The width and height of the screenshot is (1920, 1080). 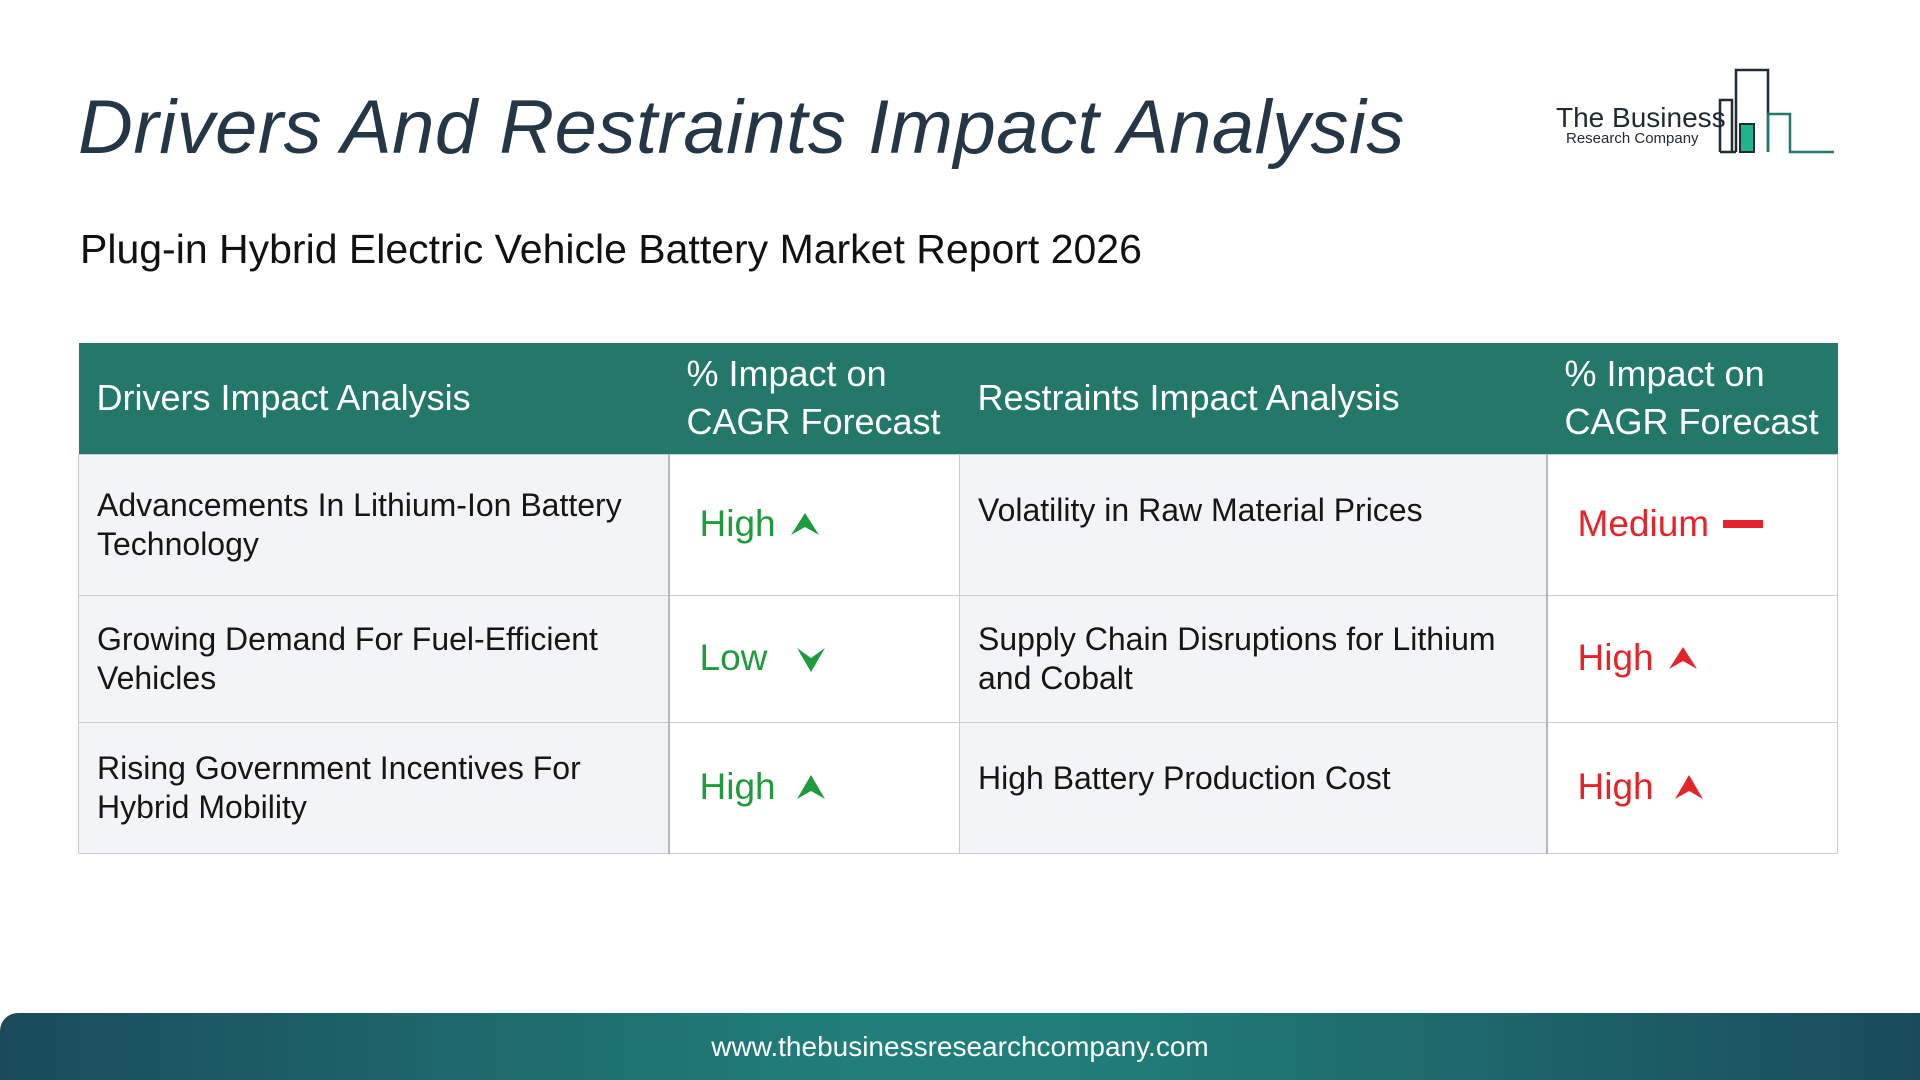 What do you see at coordinates (1692, 398) in the screenshot?
I see `header-restraint-impact: % Impact on CAGR Forecast` at bounding box center [1692, 398].